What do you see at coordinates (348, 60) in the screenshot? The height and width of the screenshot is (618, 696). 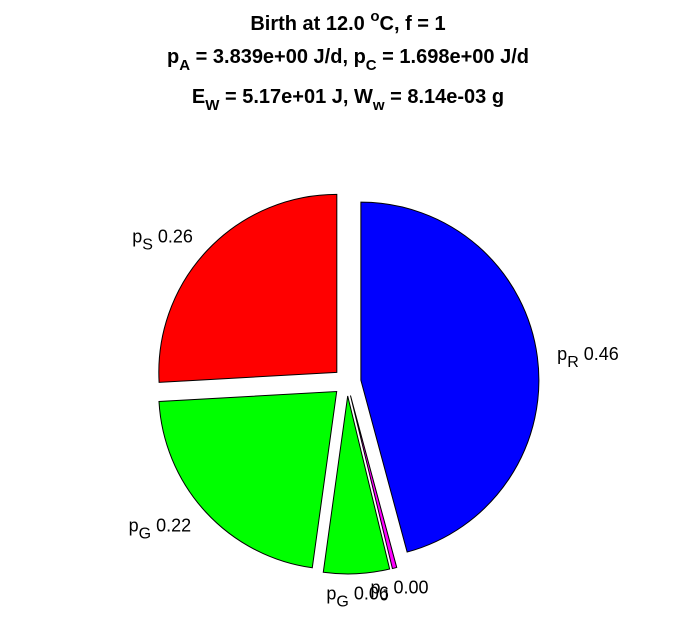 I see `chart-title-line-2: pA = 3.839e+00 J/d, pC = 1.698e+00 J/d` at bounding box center [348, 60].